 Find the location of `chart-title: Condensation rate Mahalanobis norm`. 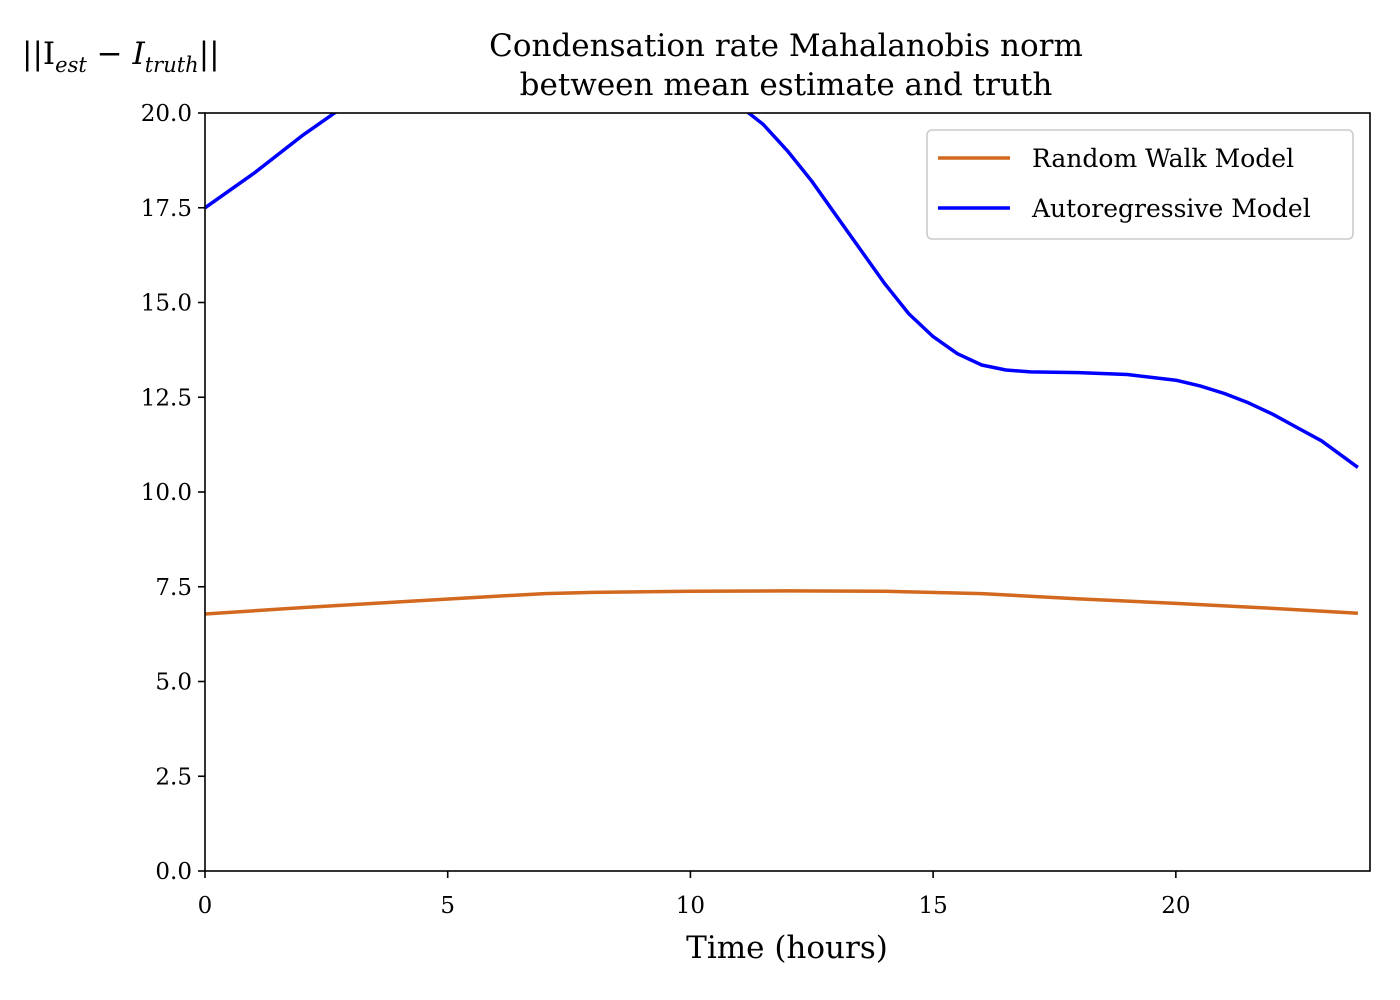

chart-title: Condensation rate Mahalanobis norm is located at coordinates (786, 46).